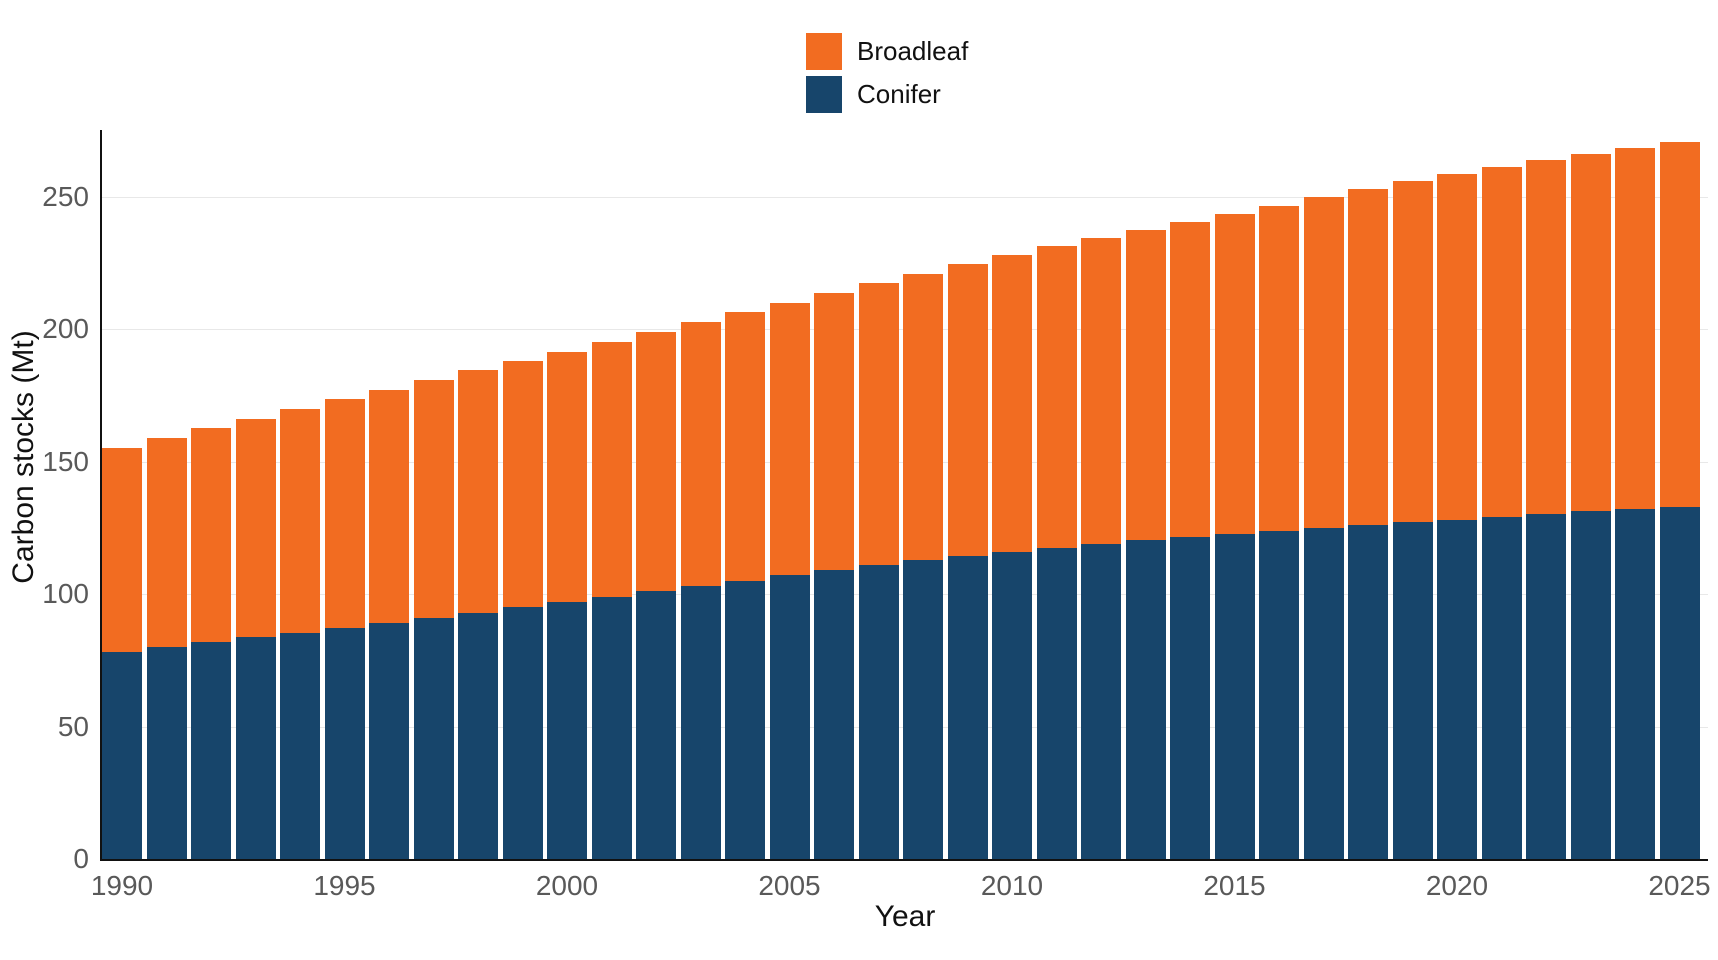 The width and height of the screenshot is (1718, 960). What do you see at coordinates (834, 431) in the screenshot?
I see `bar-broadleaf-2006` at bounding box center [834, 431].